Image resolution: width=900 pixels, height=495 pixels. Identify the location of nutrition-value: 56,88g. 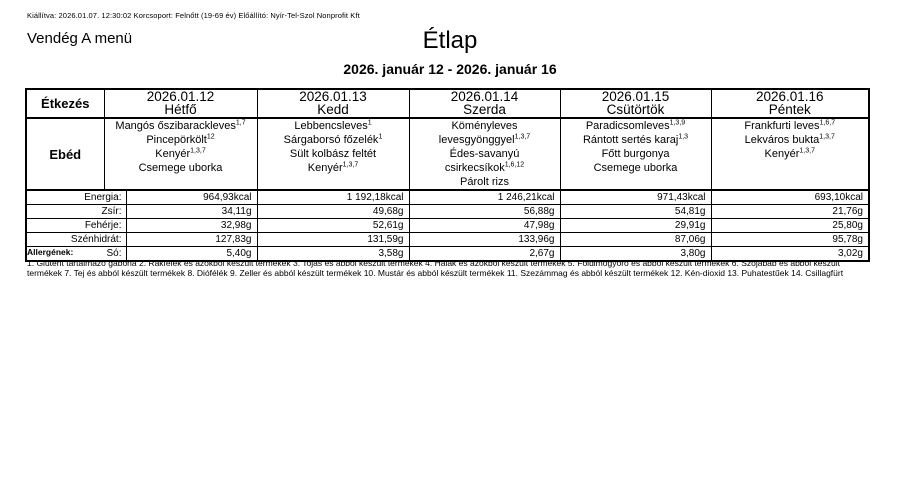
(484, 211).